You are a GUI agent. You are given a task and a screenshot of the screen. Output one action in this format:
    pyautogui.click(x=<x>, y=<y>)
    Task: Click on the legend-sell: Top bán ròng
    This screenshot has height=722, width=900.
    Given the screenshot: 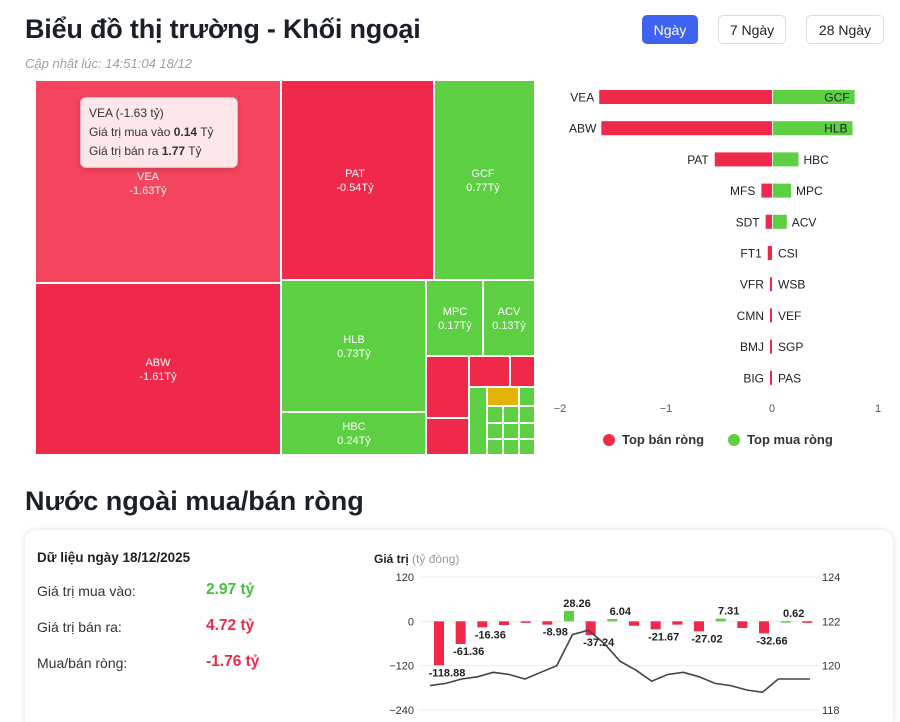 What is the action you would take?
    pyautogui.click(x=653, y=439)
    